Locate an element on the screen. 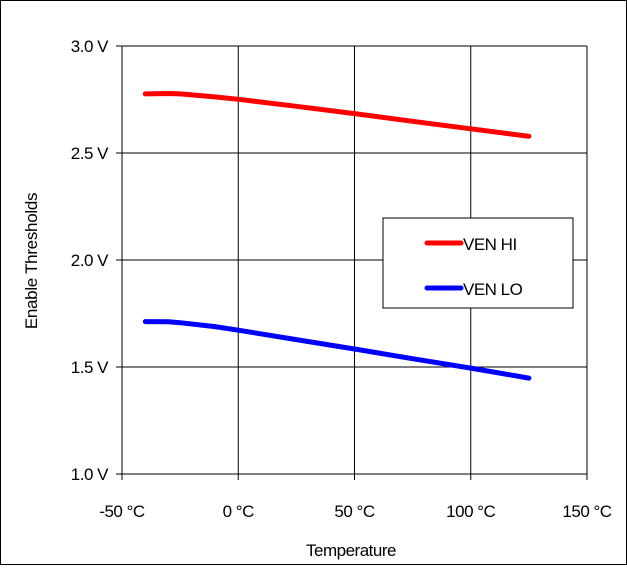  series-line-ven-lo is located at coordinates (337, 350).